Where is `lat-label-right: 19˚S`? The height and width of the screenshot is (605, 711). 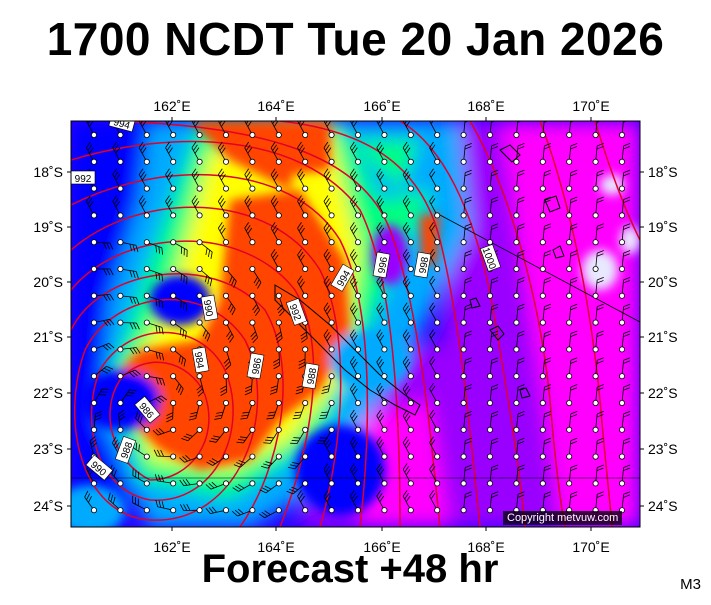
lat-label-right: 19˚S is located at coordinates (663, 227).